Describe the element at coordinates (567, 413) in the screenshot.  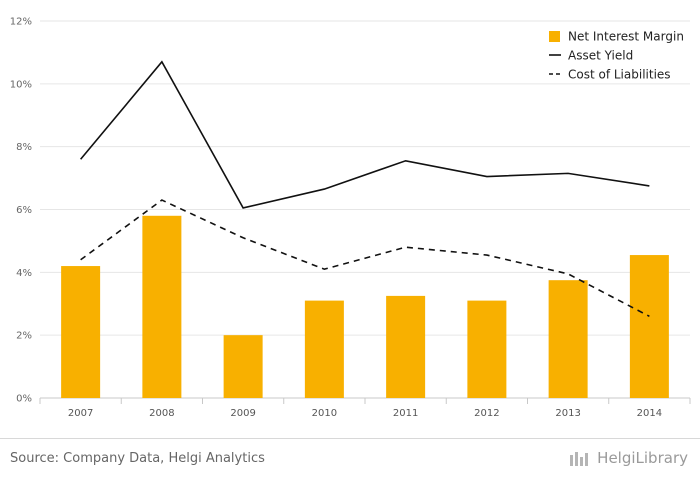
I see `x-tick-label: 2013` at that location.